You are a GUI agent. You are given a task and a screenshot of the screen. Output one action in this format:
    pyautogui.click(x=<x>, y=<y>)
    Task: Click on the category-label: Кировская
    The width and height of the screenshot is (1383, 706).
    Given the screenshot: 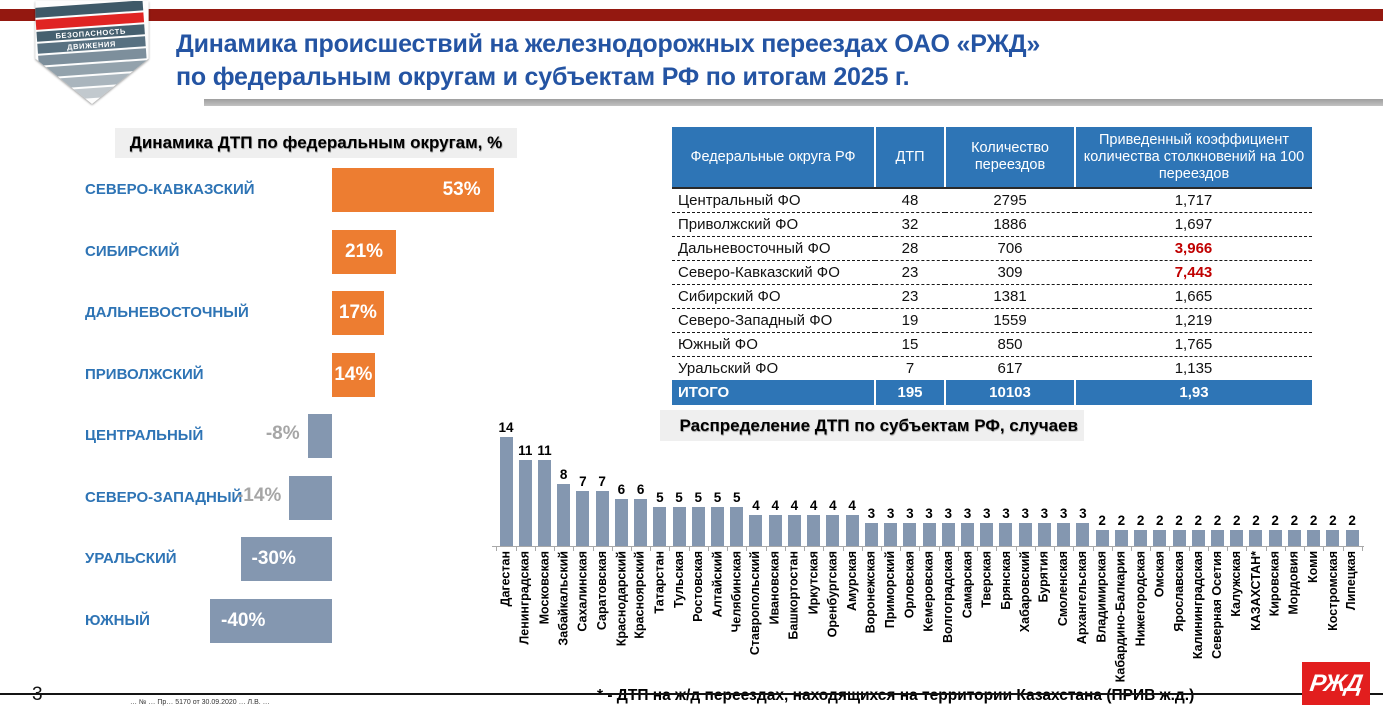 What is the action you would take?
    pyautogui.click(x=1274, y=584)
    